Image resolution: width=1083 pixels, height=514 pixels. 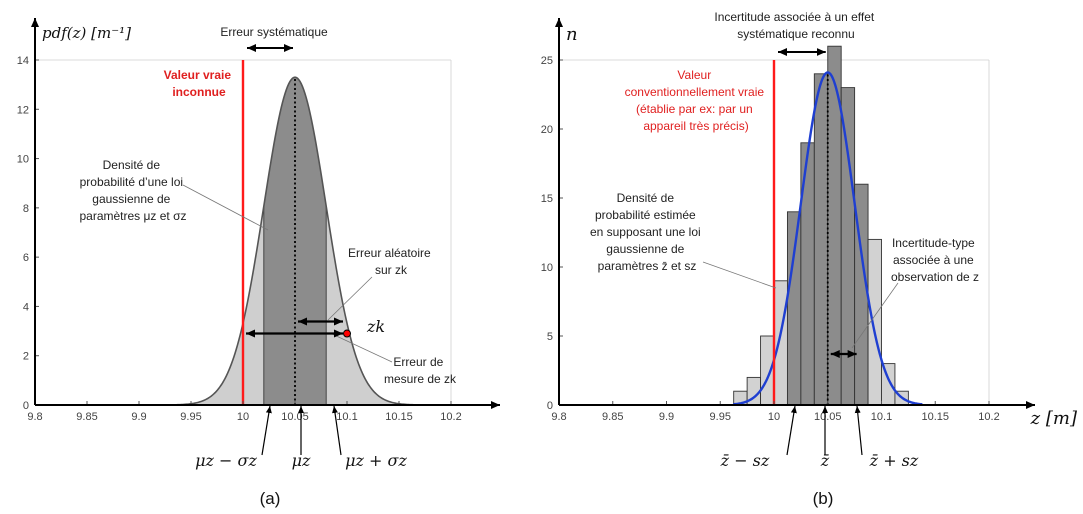 What do you see at coordinates (881, 417) in the screenshot?
I see `b-x-tick-label: 10.1` at bounding box center [881, 417].